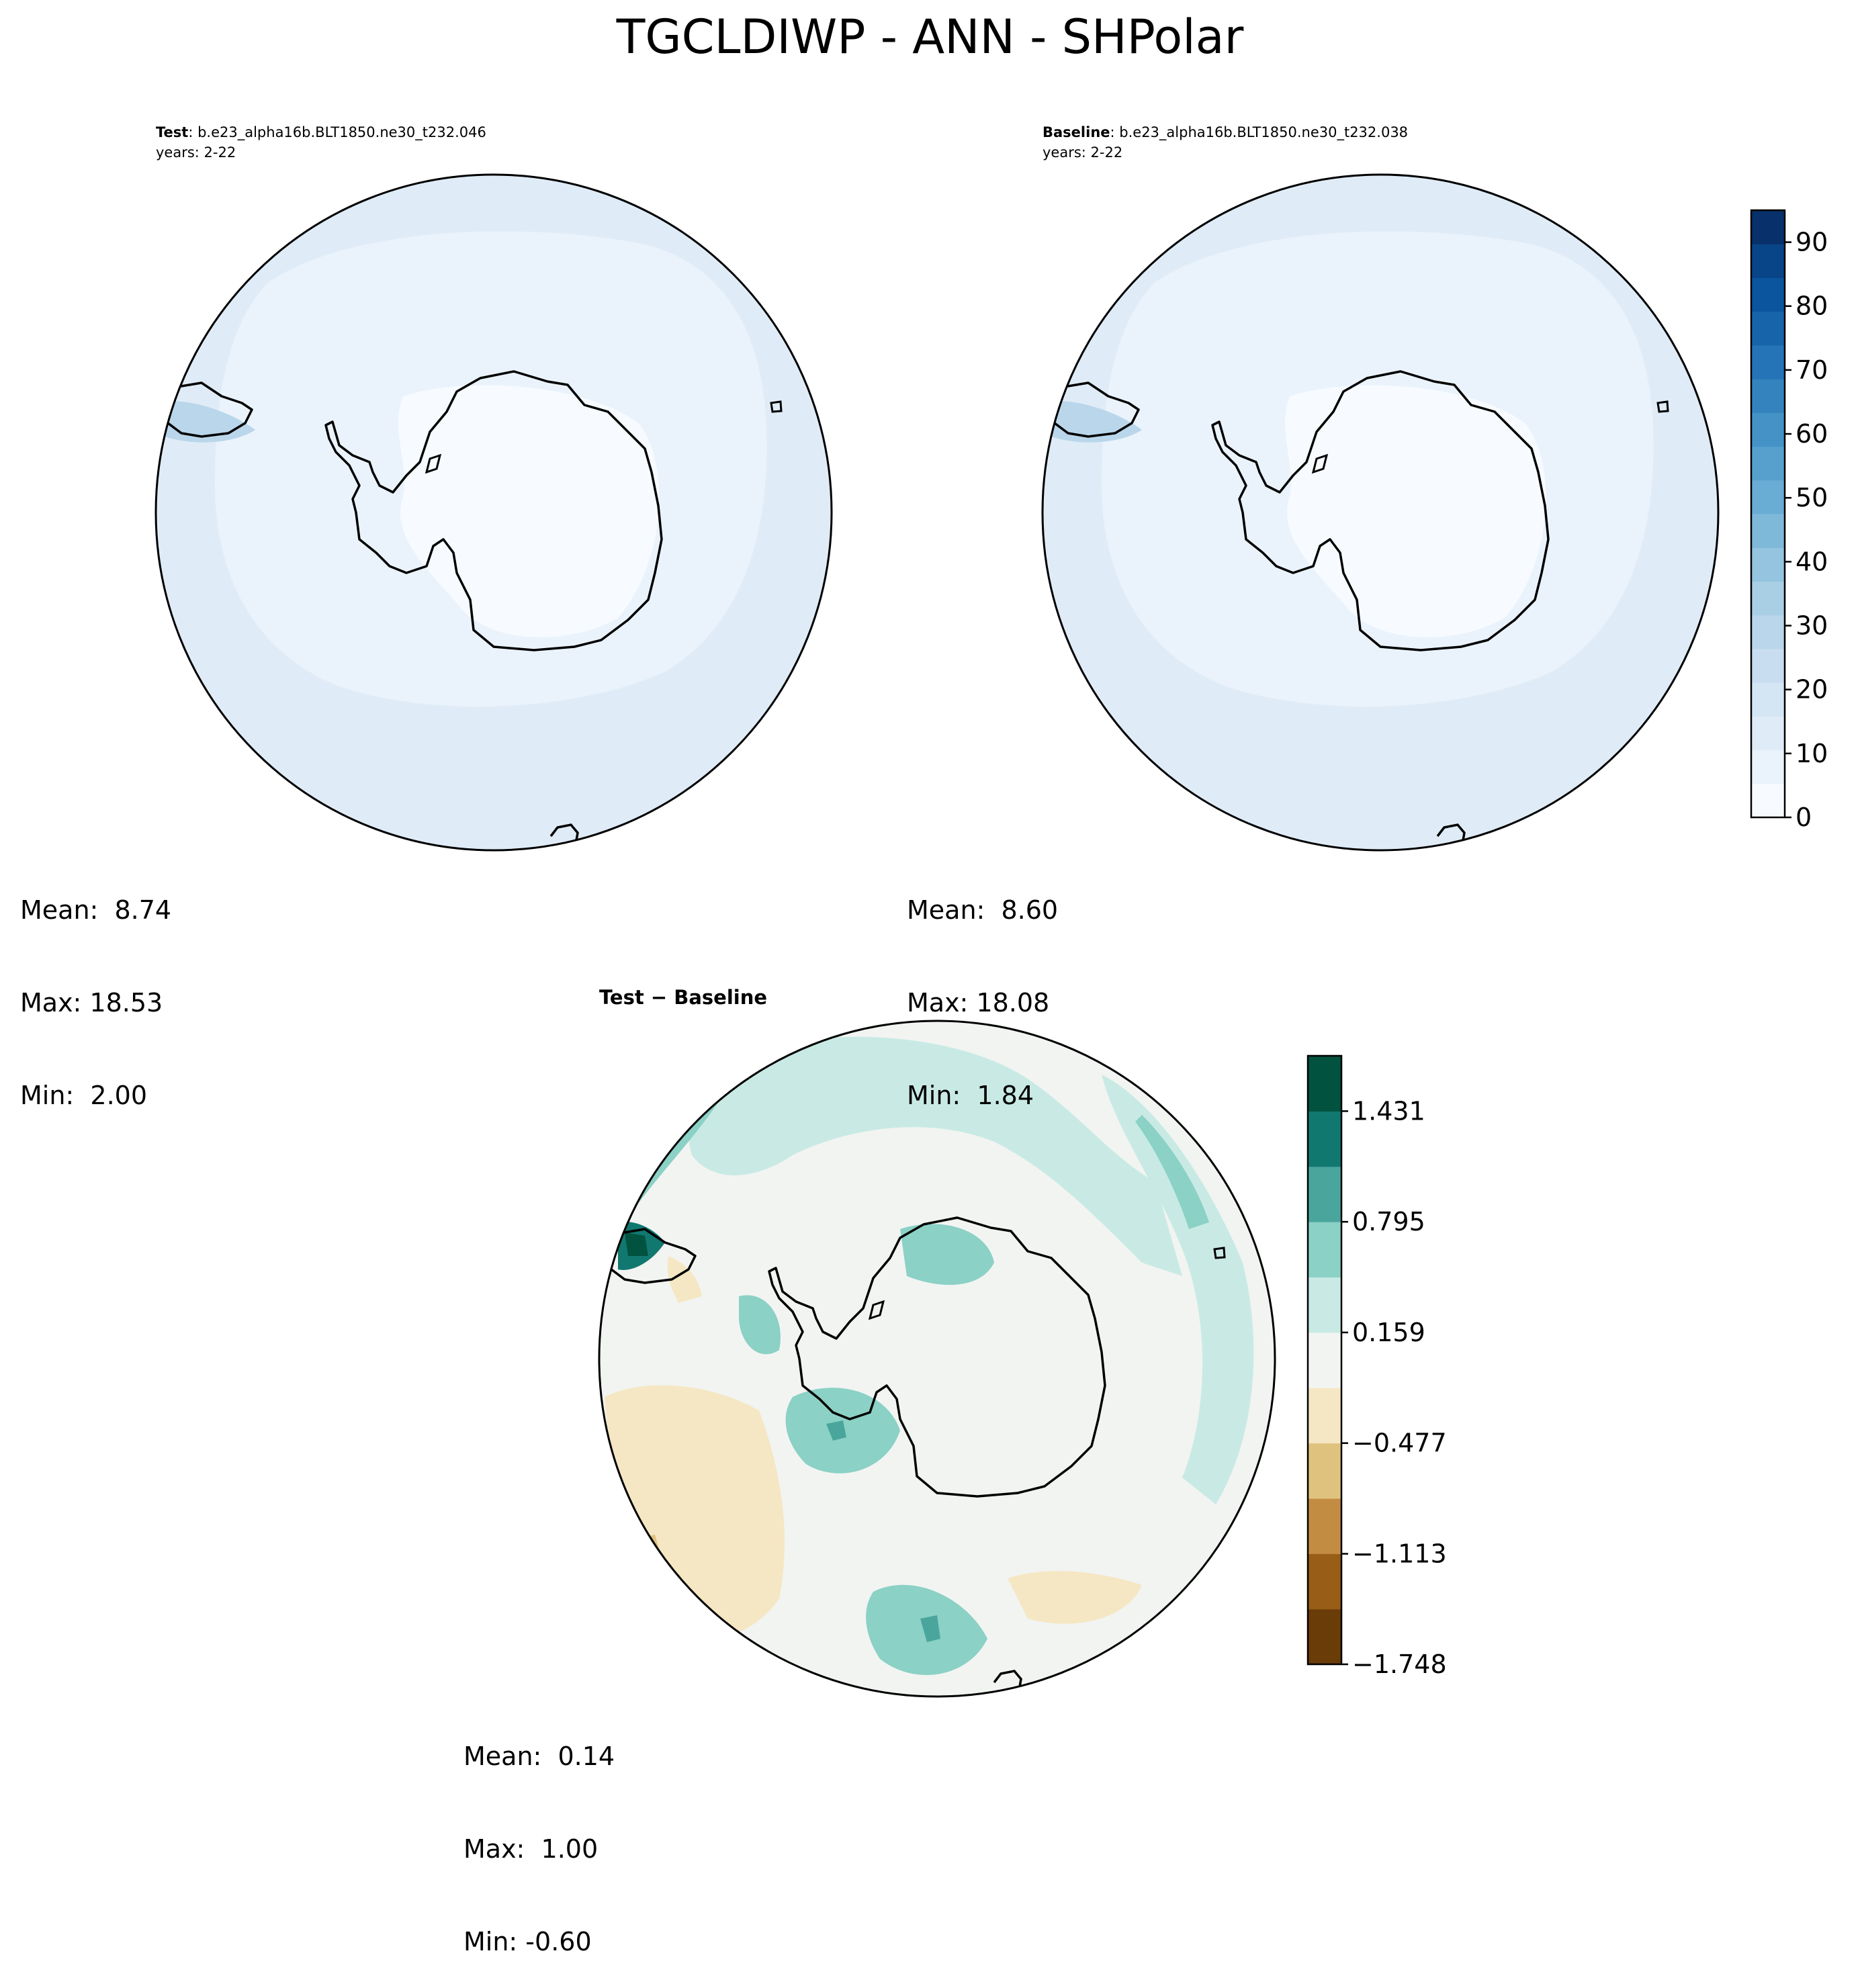 The width and height of the screenshot is (1860, 1988). I want to click on diff-mean: Mean: 0.14, so click(539, 1756).